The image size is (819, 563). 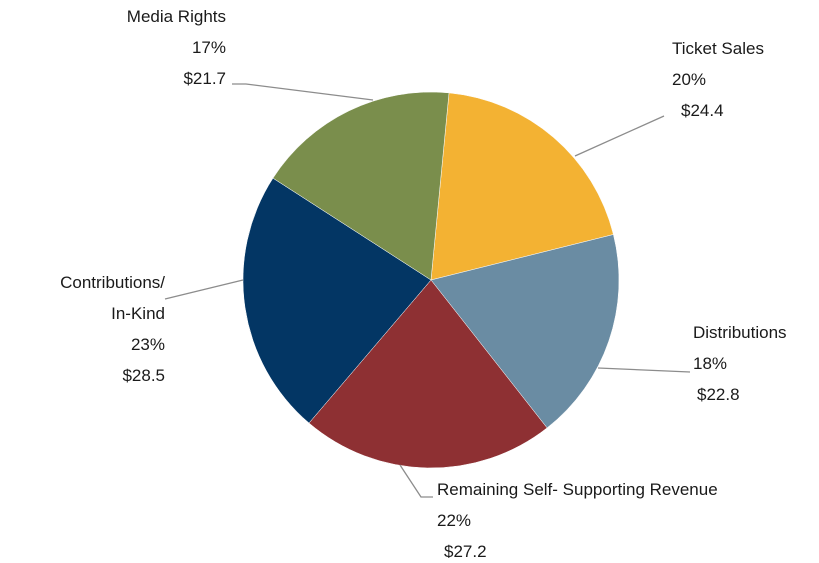 I want to click on slice-name-label-remaining-self-supporting-revenue: Remaining Self- Supporting Revenue, so click(x=577, y=489).